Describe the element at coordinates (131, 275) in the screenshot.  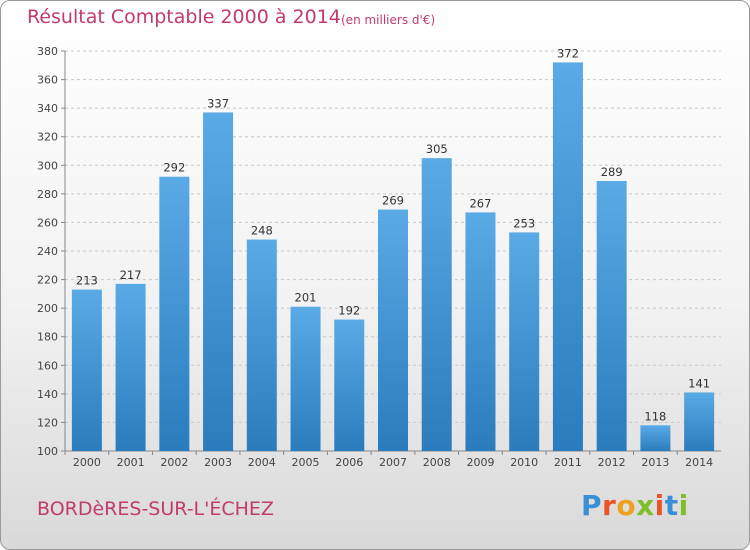
I see `data-label: 217` at that location.